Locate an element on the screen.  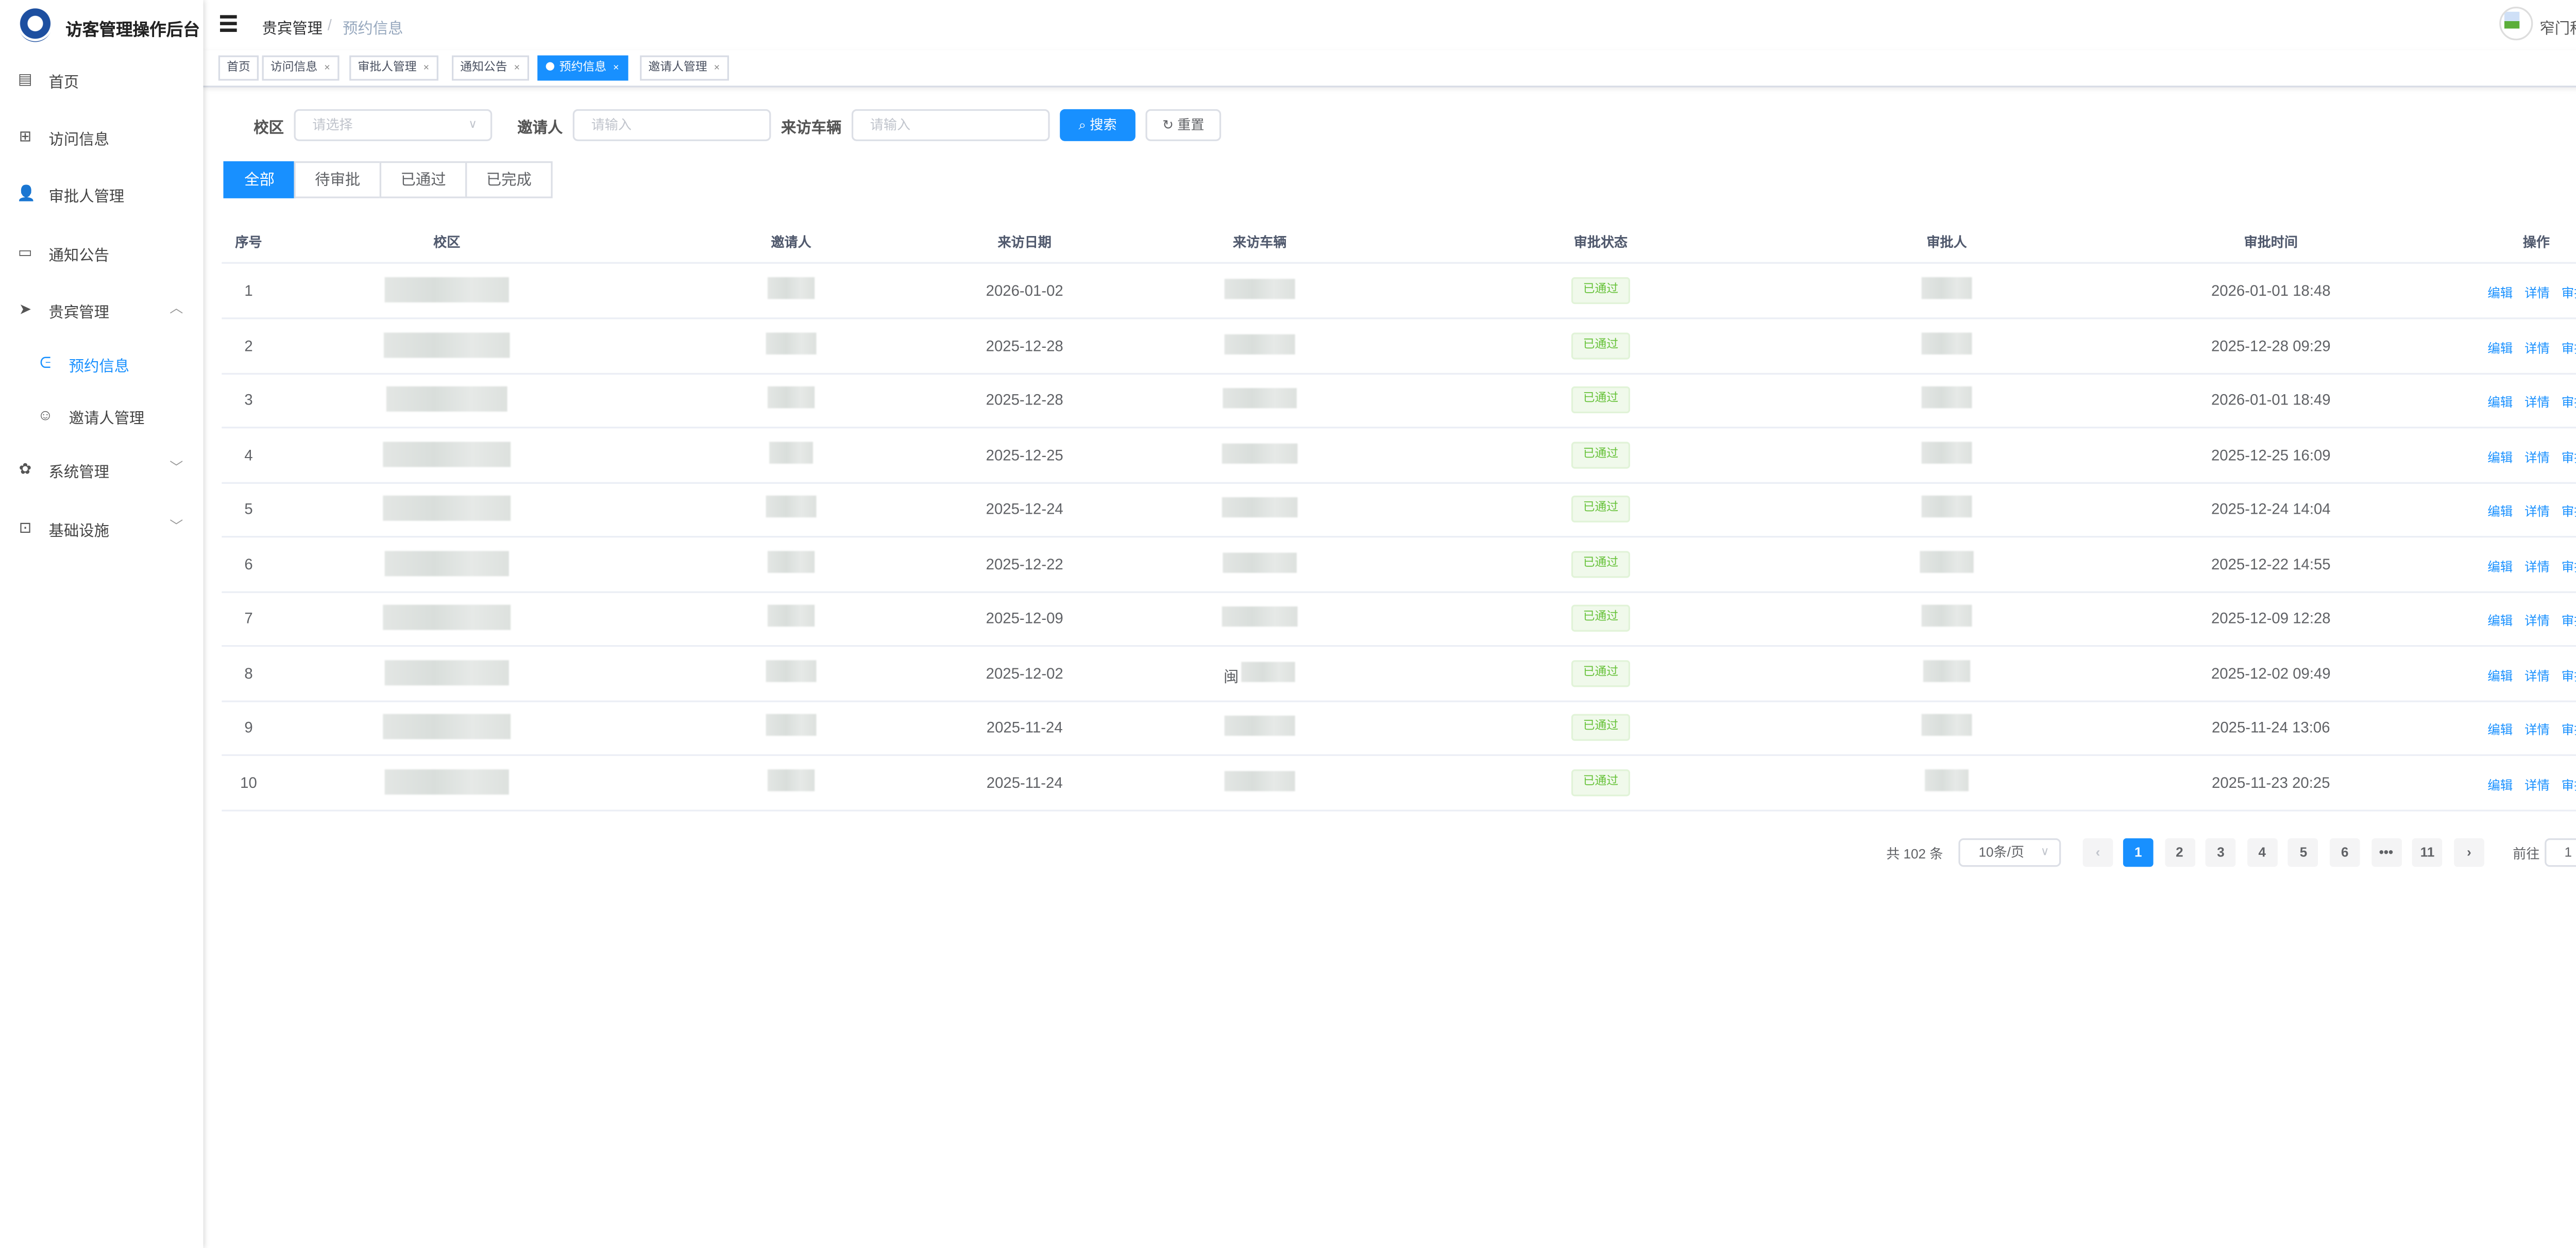
cell-approve-time: 2025-11-23 20:25 is located at coordinates (2271, 781).